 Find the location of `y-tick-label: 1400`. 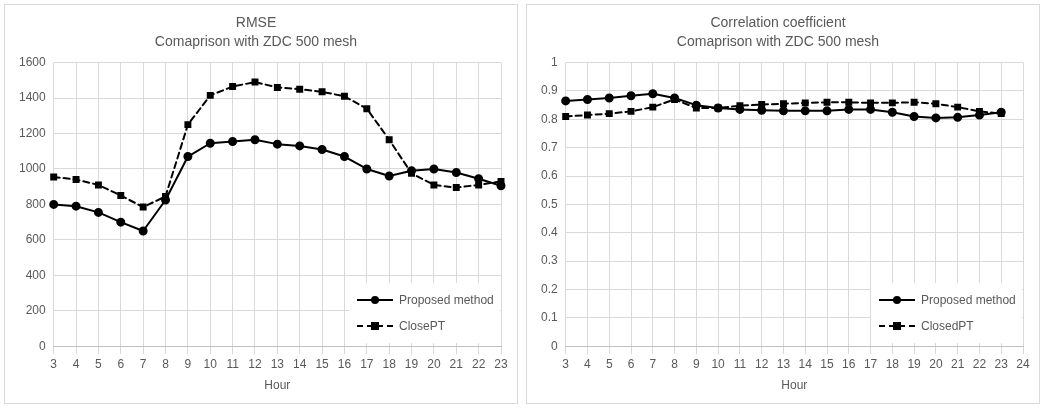

y-tick-label: 1400 is located at coordinates (32, 97).